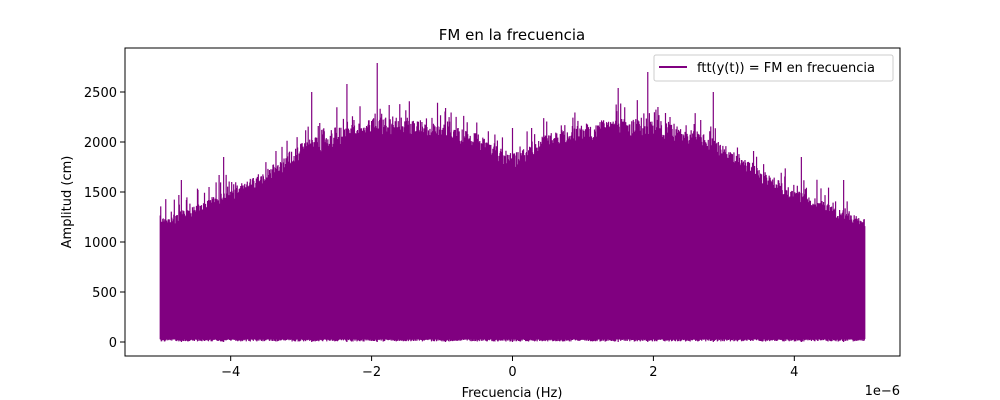  What do you see at coordinates (653, 372) in the screenshot?
I see `x-tick-label: 2` at bounding box center [653, 372].